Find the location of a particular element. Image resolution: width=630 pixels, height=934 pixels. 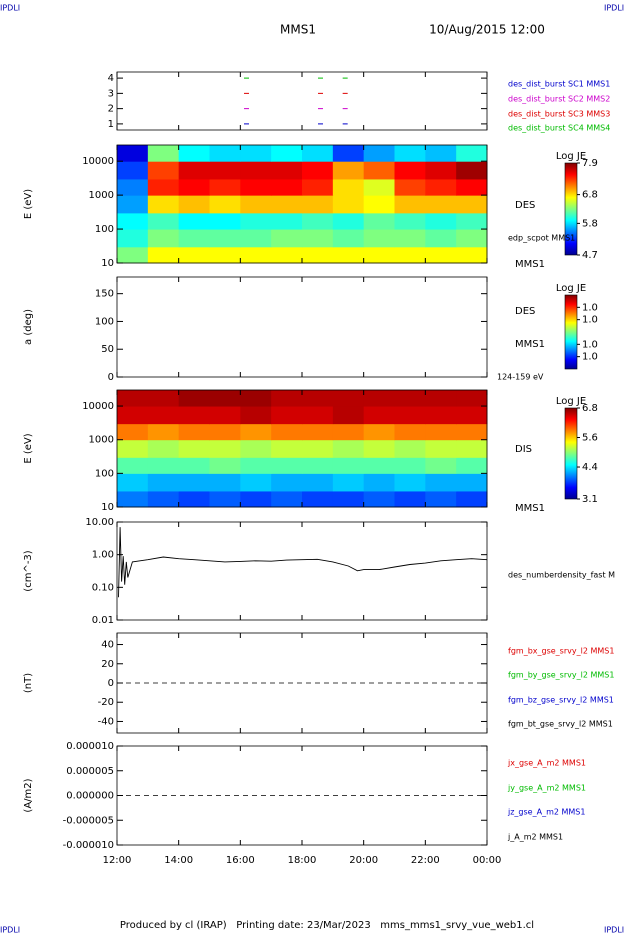

y-tick-label: -20 is located at coordinates (106, 702).